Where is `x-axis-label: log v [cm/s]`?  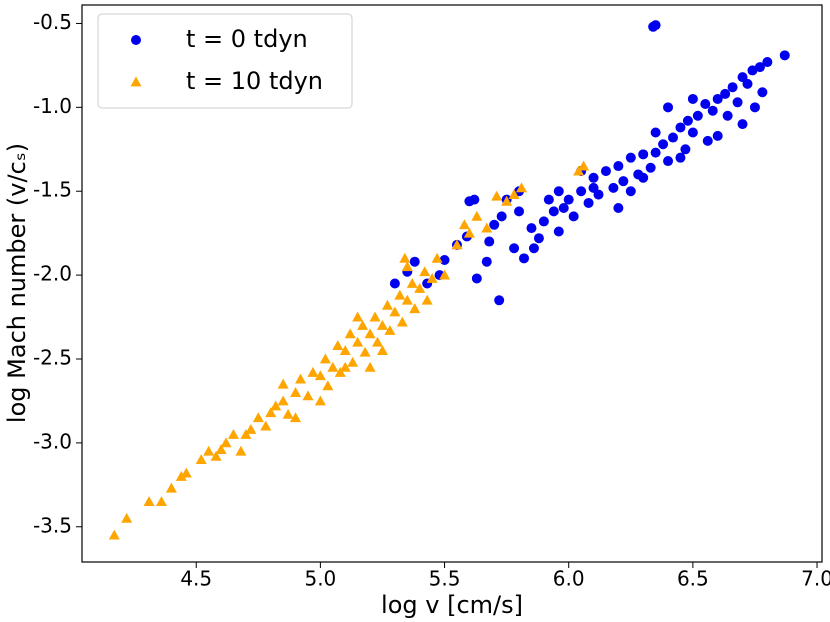 x-axis-label: log v [cm/s] is located at coordinates (452, 605).